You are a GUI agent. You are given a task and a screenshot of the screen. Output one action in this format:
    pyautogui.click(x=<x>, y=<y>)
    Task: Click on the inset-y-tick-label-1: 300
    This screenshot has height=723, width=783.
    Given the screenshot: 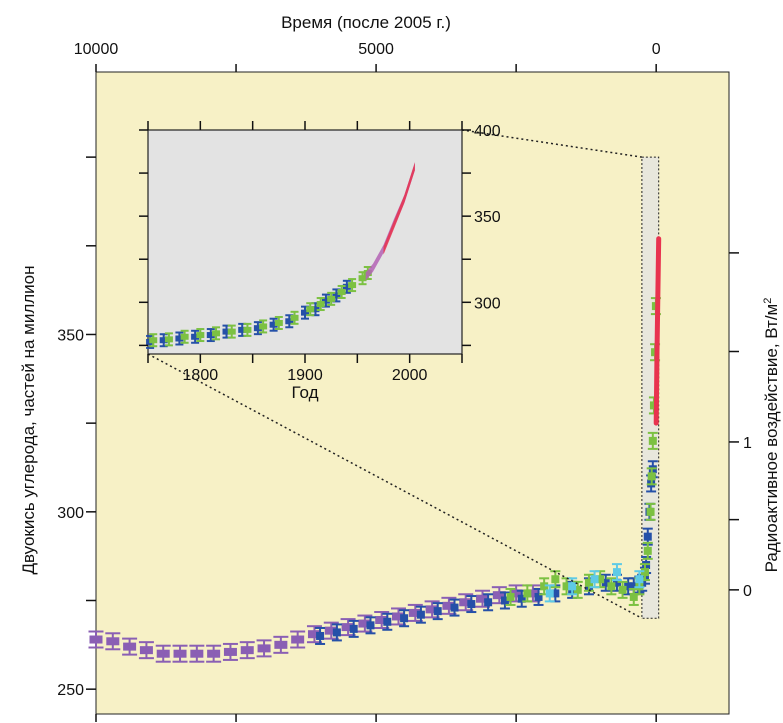 What is the action you would take?
    pyautogui.click(x=487, y=303)
    